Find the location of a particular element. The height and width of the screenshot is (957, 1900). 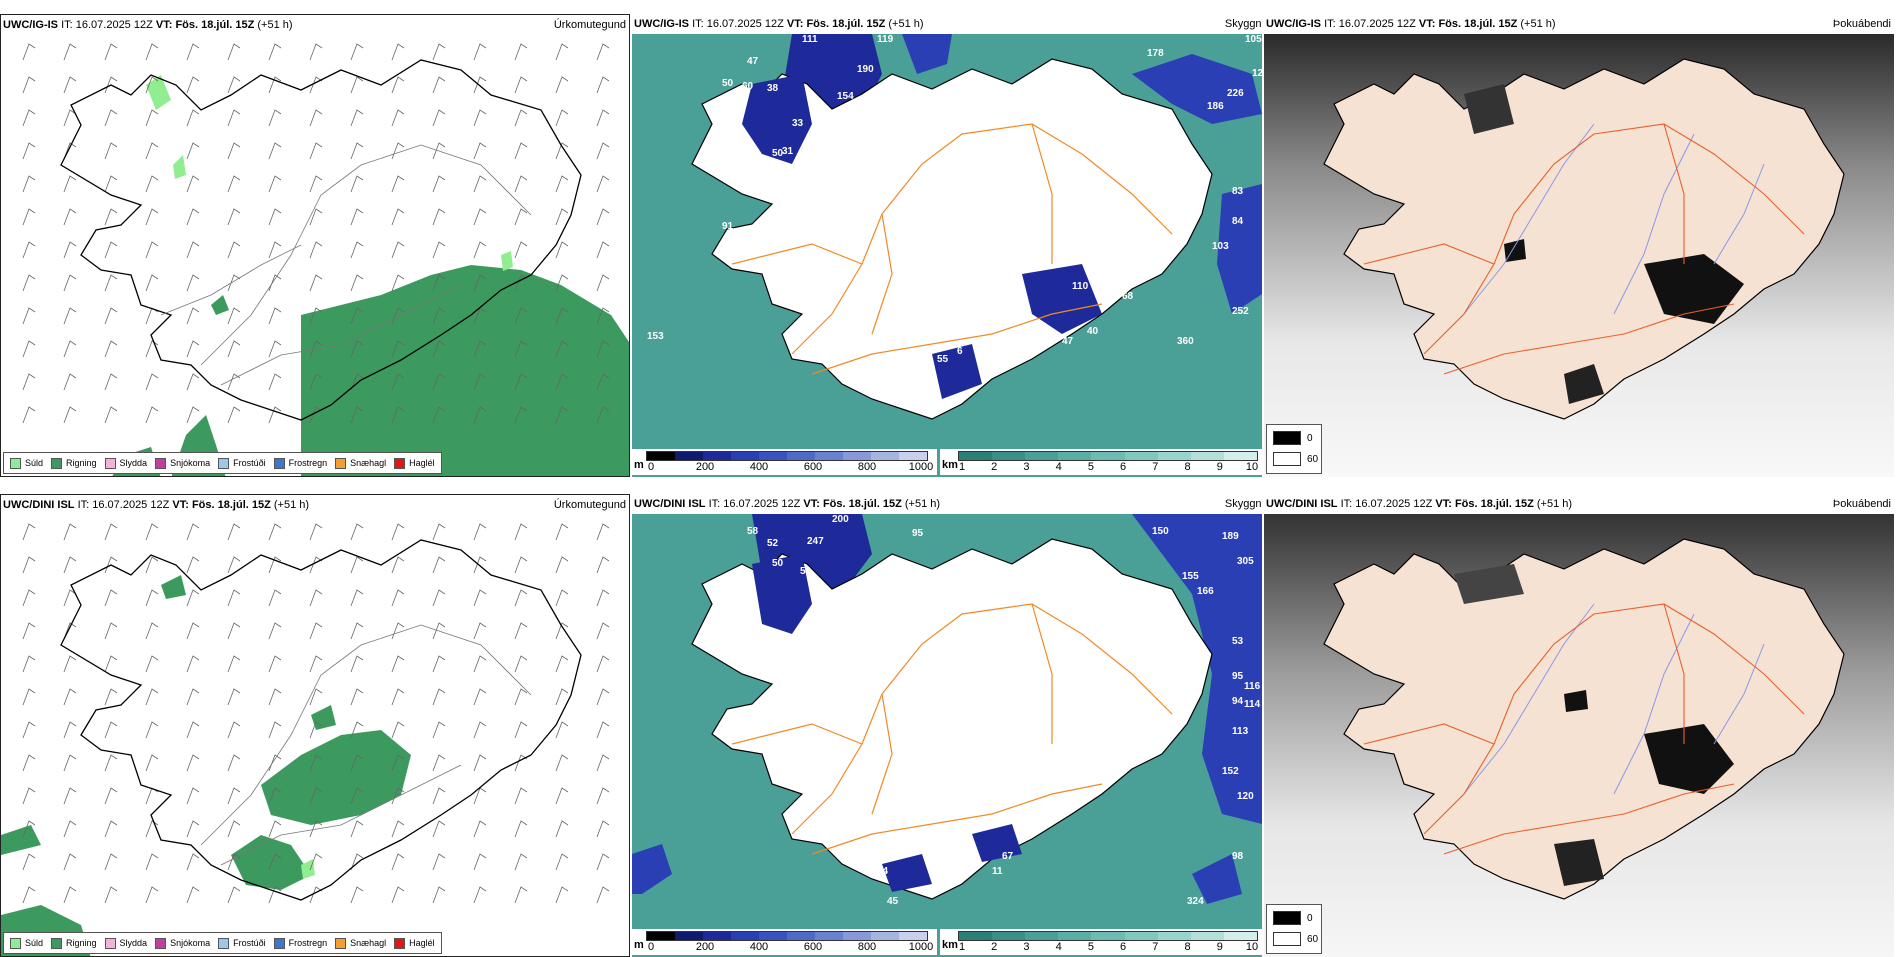

cloud-base-label: 305 is located at coordinates (1245, 561).